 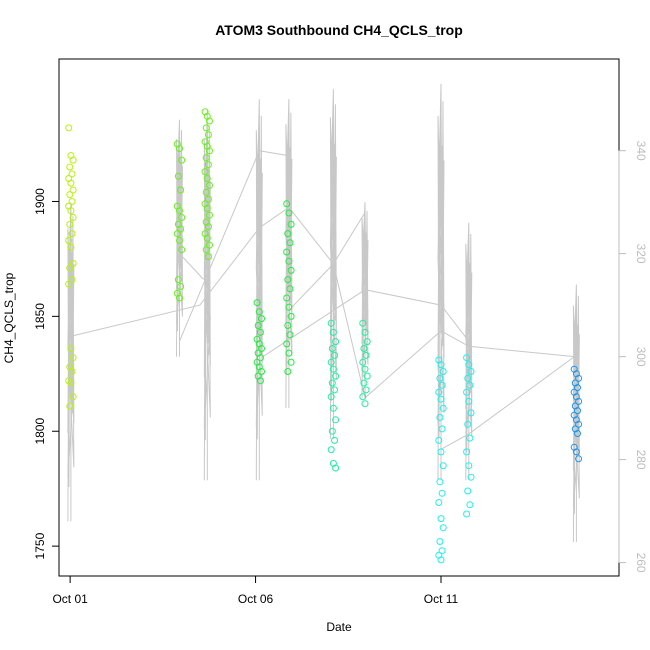 What do you see at coordinates (633, 357) in the screenshot?
I see `y-axis-right: 260 280 300 320 340` at bounding box center [633, 357].